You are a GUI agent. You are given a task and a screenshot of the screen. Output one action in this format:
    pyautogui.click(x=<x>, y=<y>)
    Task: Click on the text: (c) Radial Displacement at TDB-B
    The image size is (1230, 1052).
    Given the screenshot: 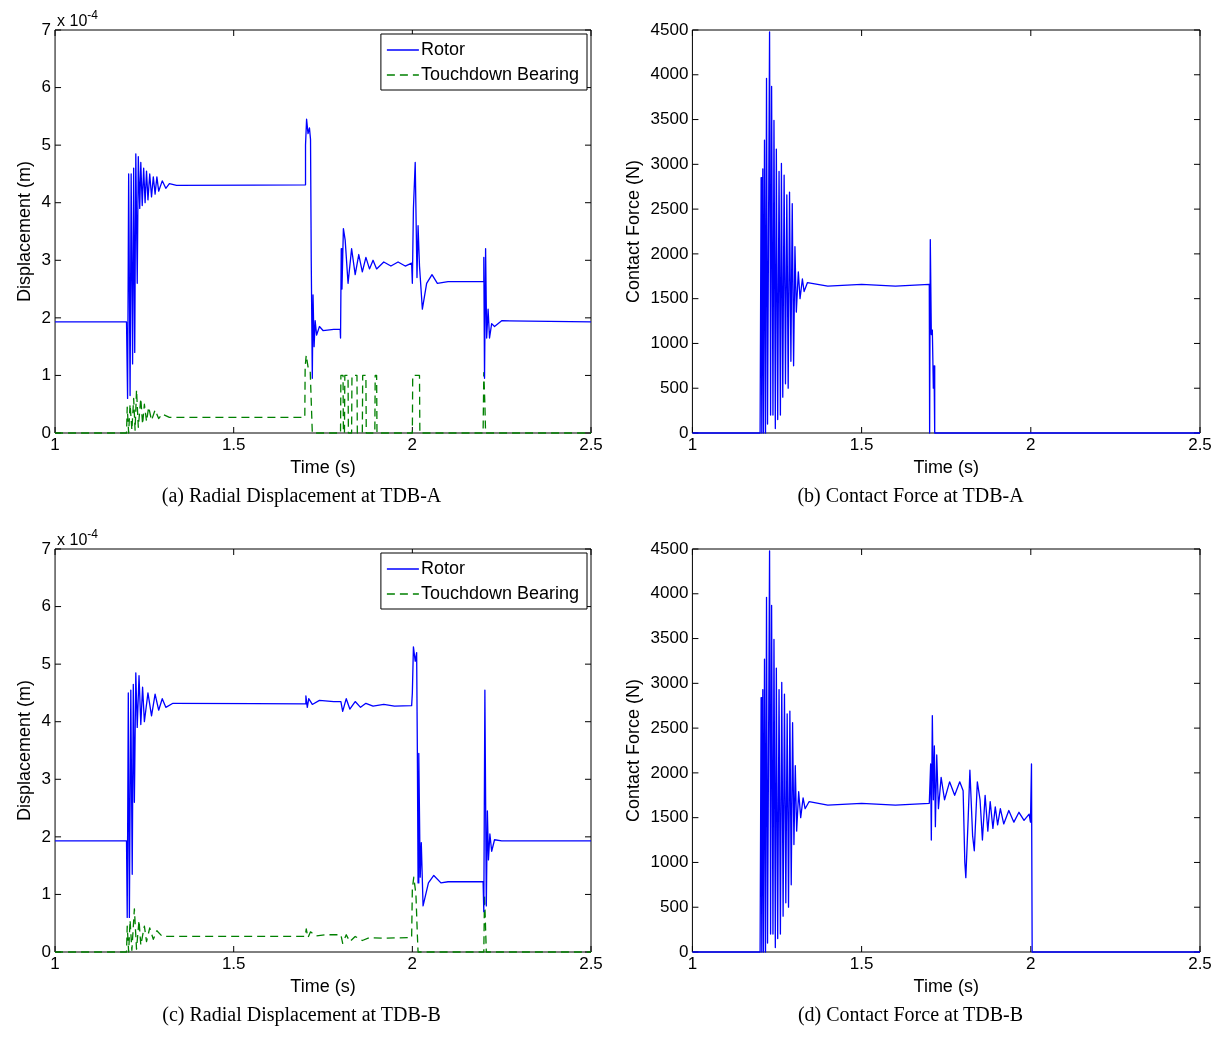 What is the action you would take?
    pyautogui.click(x=301, y=1015)
    